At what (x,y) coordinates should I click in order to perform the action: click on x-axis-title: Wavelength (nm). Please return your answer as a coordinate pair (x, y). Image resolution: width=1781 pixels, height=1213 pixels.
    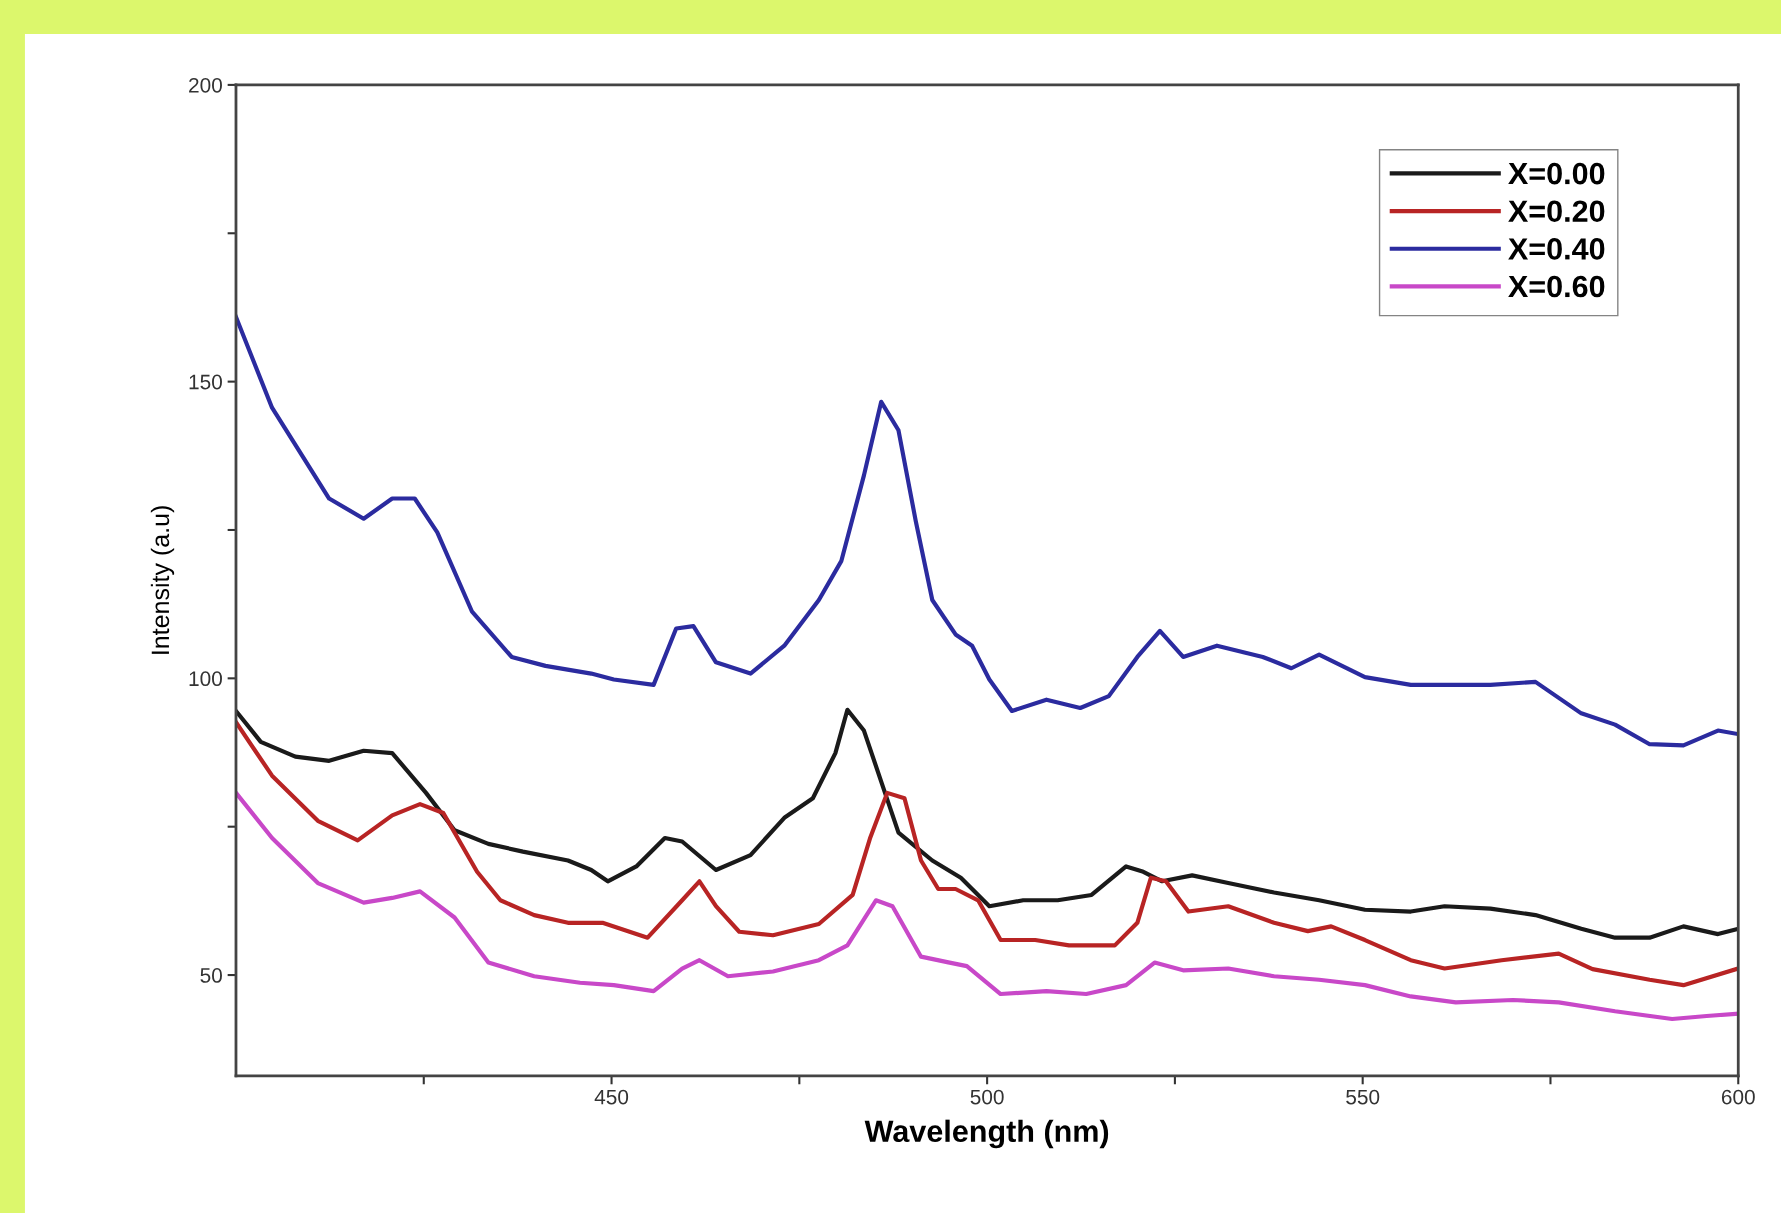
    Looking at the image, I should click on (986, 1134).